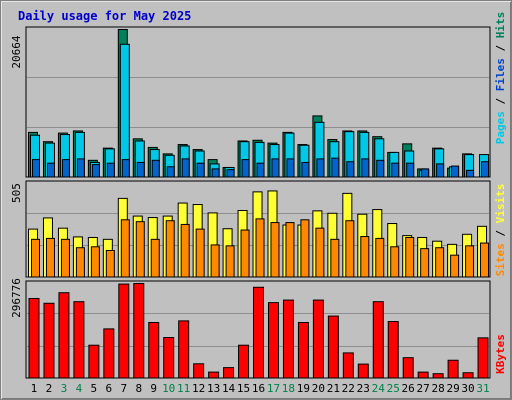  What do you see at coordinates (213, 388) in the screenshot?
I see `day-label: 13` at bounding box center [213, 388].